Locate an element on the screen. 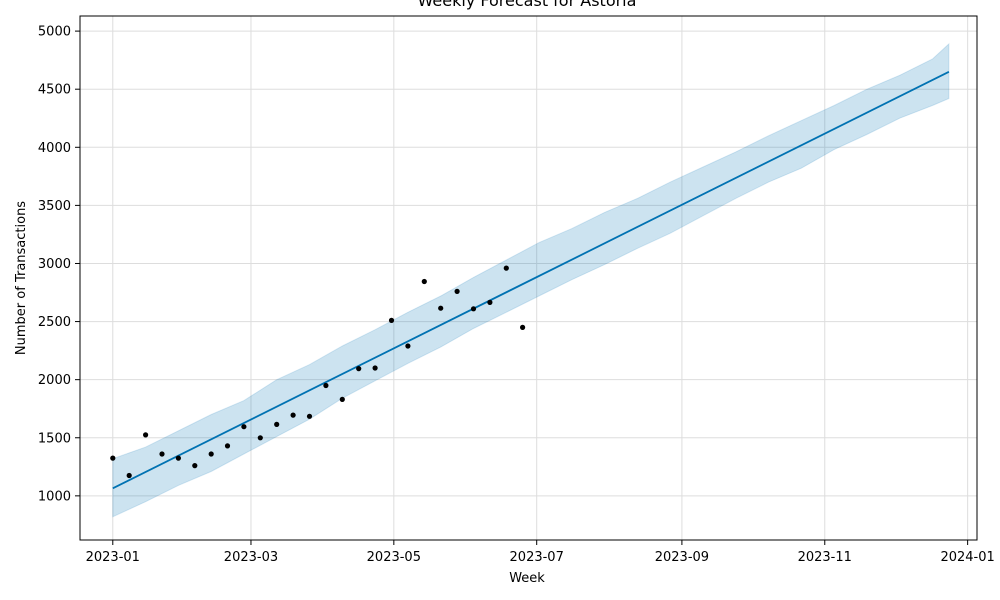 The width and height of the screenshot is (1000, 600). x-tick-label: 2023-05 is located at coordinates (394, 557).